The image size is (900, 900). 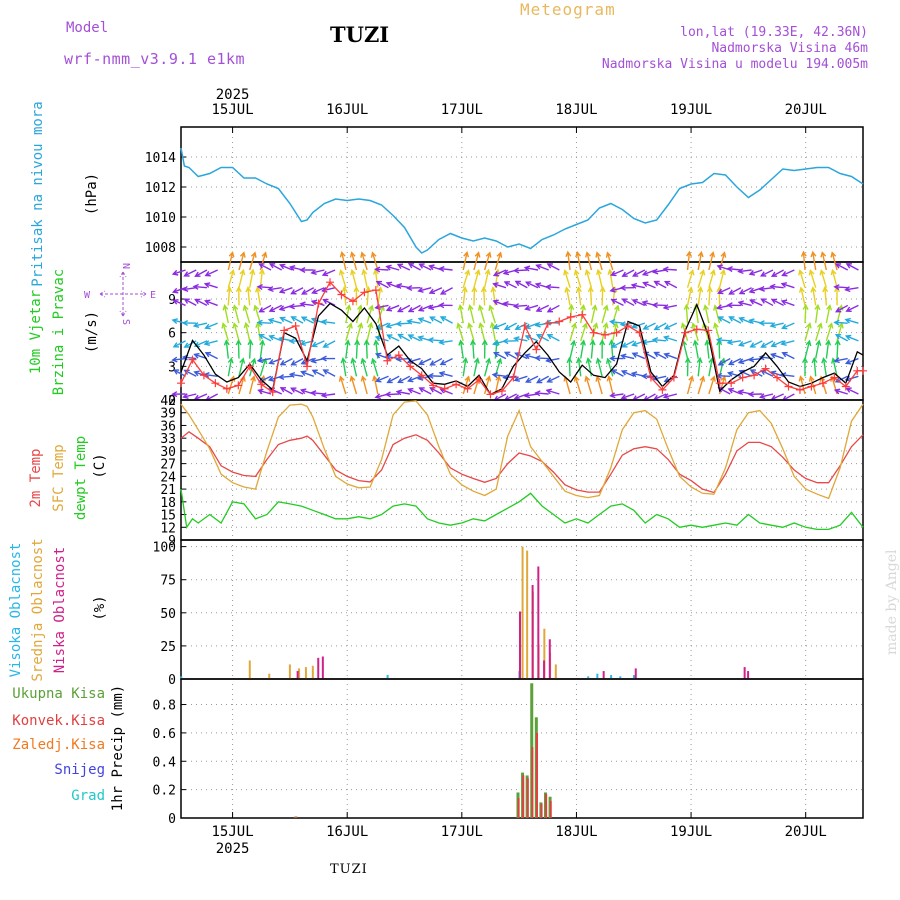 What do you see at coordinates (518, 808) in the screenshot?
I see `precip-bar` at bounding box center [518, 808].